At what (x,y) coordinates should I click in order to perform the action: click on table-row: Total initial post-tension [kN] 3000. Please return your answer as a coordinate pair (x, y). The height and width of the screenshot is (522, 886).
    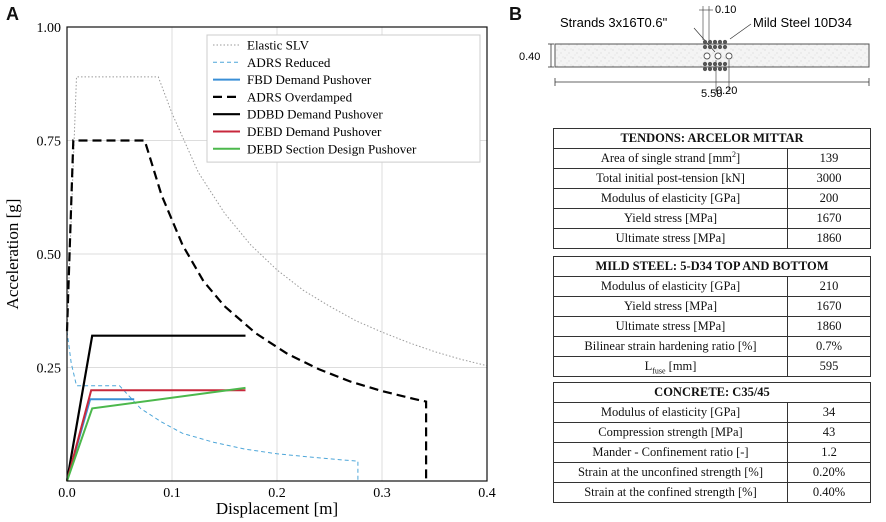
    Looking at the image, I should click on (712, 178).